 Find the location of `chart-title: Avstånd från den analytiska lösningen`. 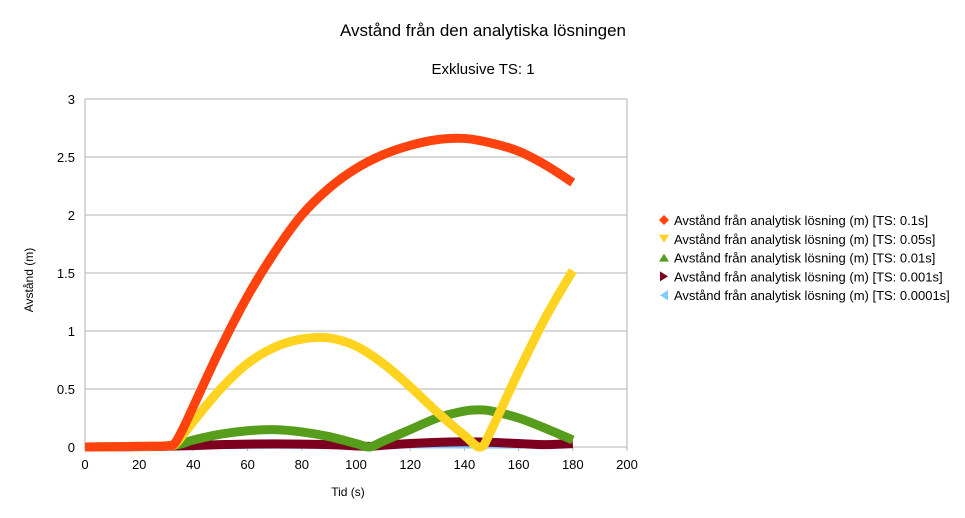

chart-title: Avstånd från den analytiska lösningen is located at coordinates (483, 30).